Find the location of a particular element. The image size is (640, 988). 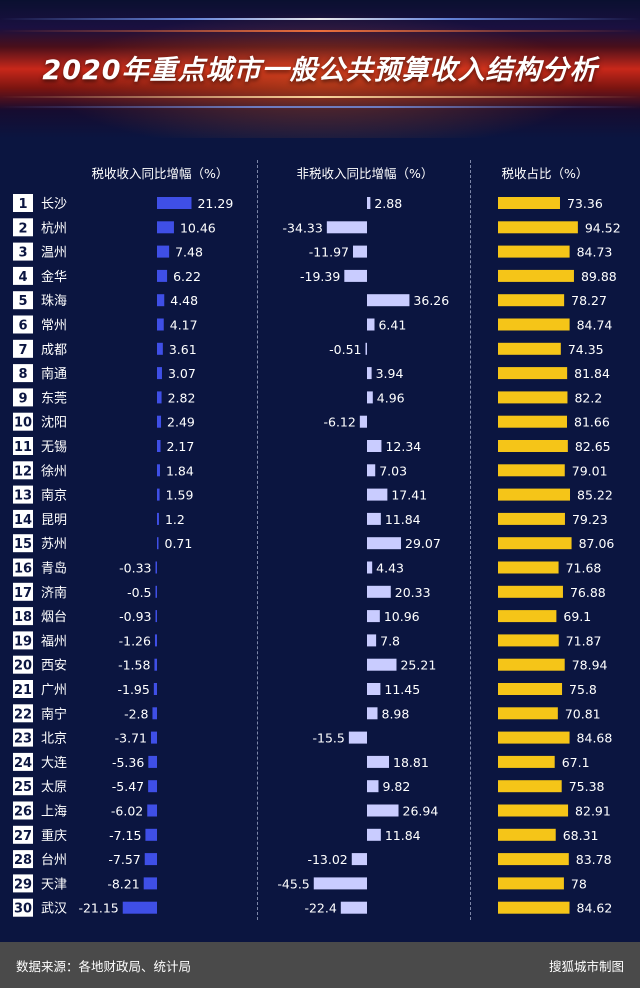

city-label: 广州 is located at coordinates (54, 690).